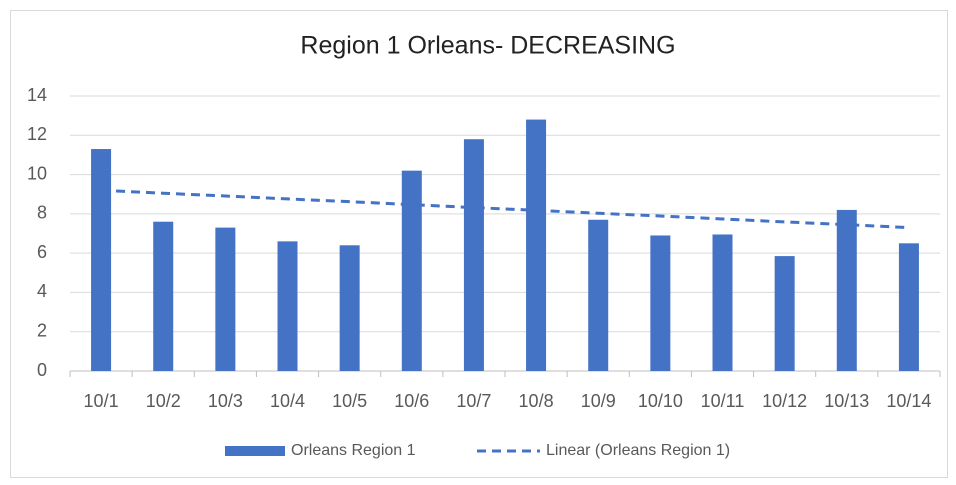  Describe the element at coordinates (660, 401) in the screenshot. I see `x-tick-label: 10/10` at that location.